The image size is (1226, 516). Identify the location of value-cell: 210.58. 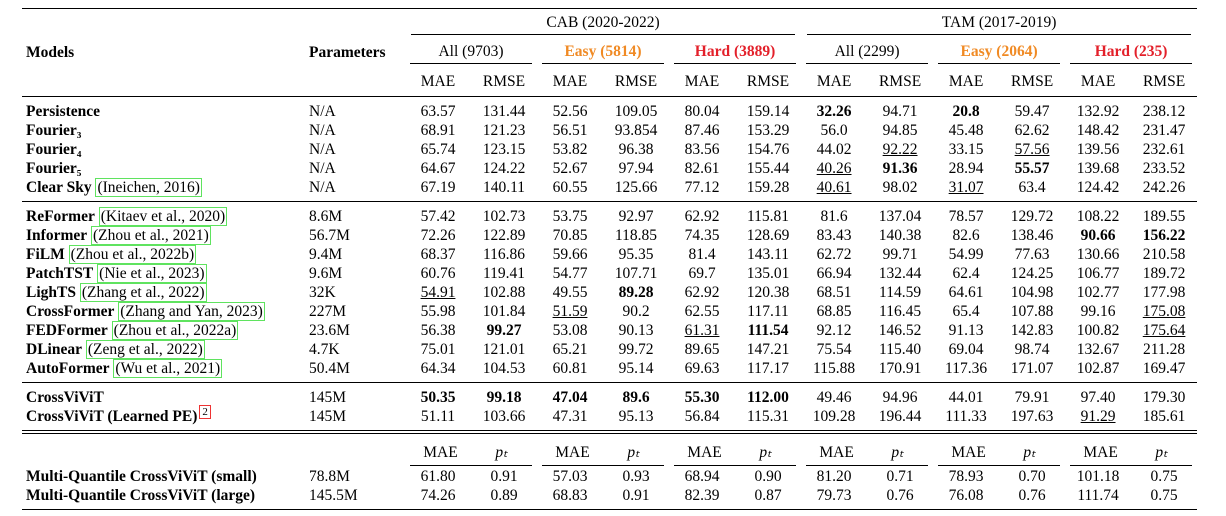
(1164, 254).